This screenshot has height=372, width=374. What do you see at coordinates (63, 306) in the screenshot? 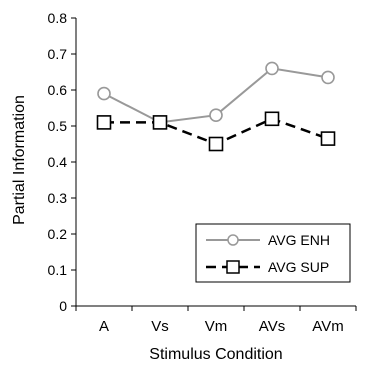
I see `y-tick-label: 0` at bounding box center [63, 306].